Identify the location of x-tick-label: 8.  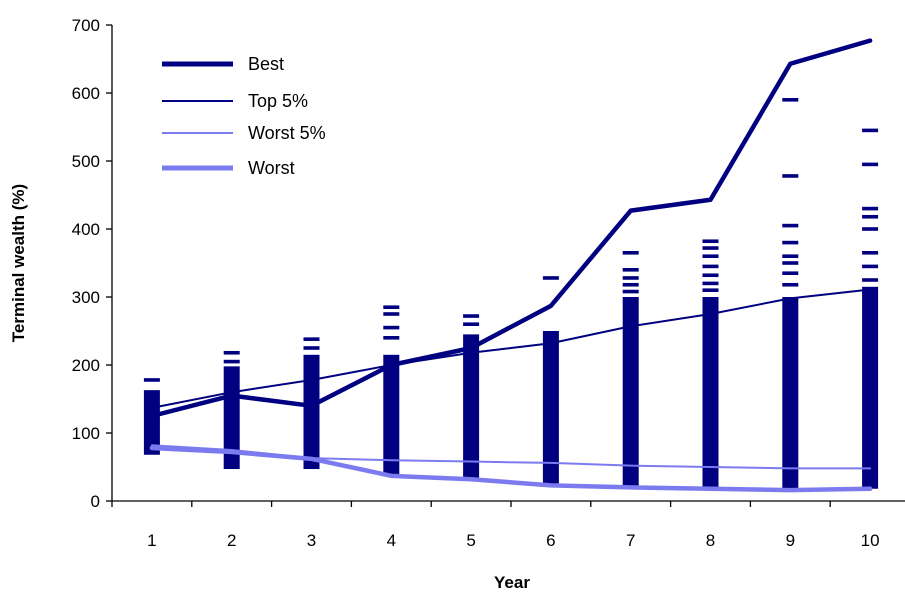
(710, 540).